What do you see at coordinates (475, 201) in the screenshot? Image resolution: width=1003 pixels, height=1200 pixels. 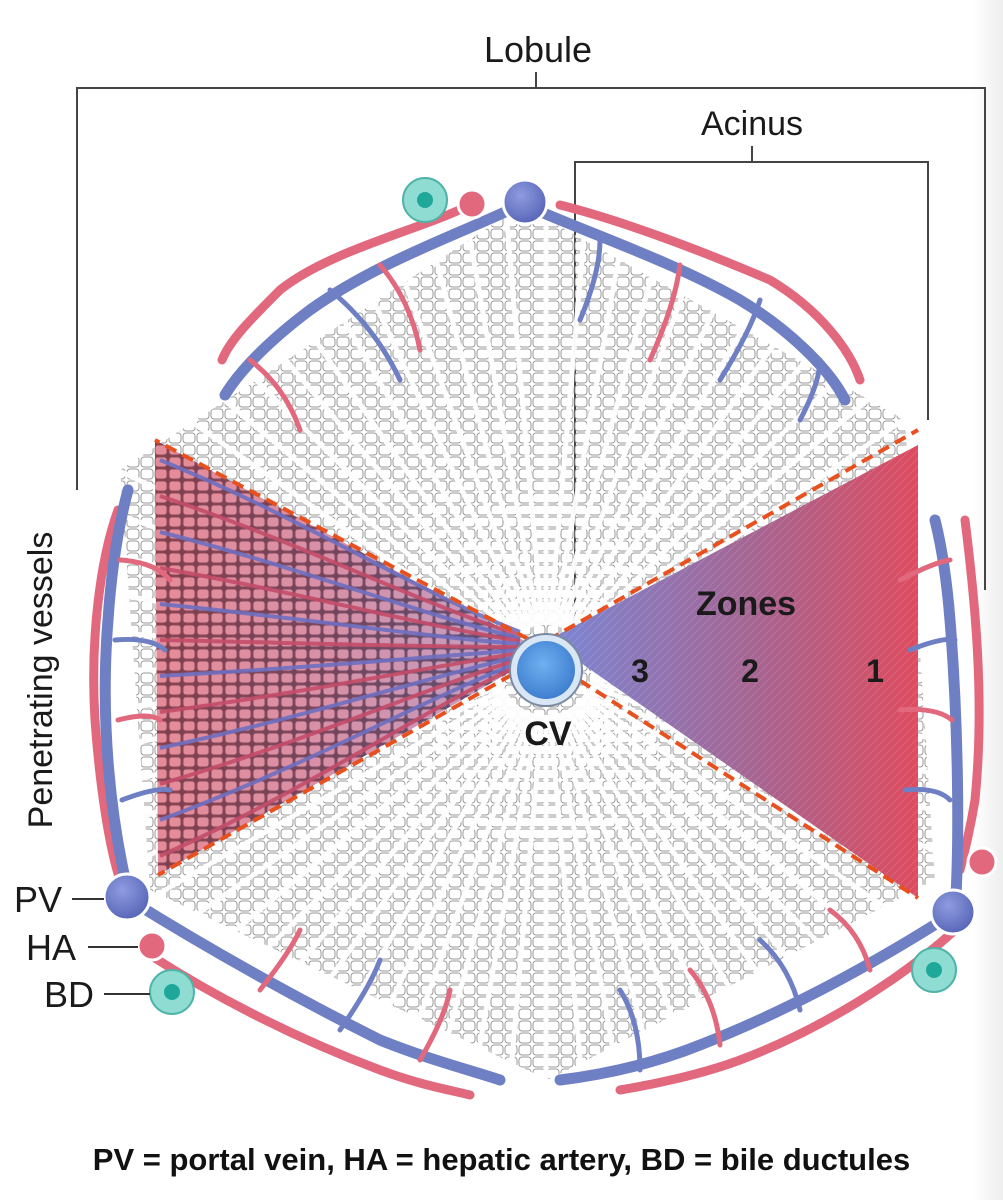 I see `portal-triad-top` at bounding box center [475, 201].